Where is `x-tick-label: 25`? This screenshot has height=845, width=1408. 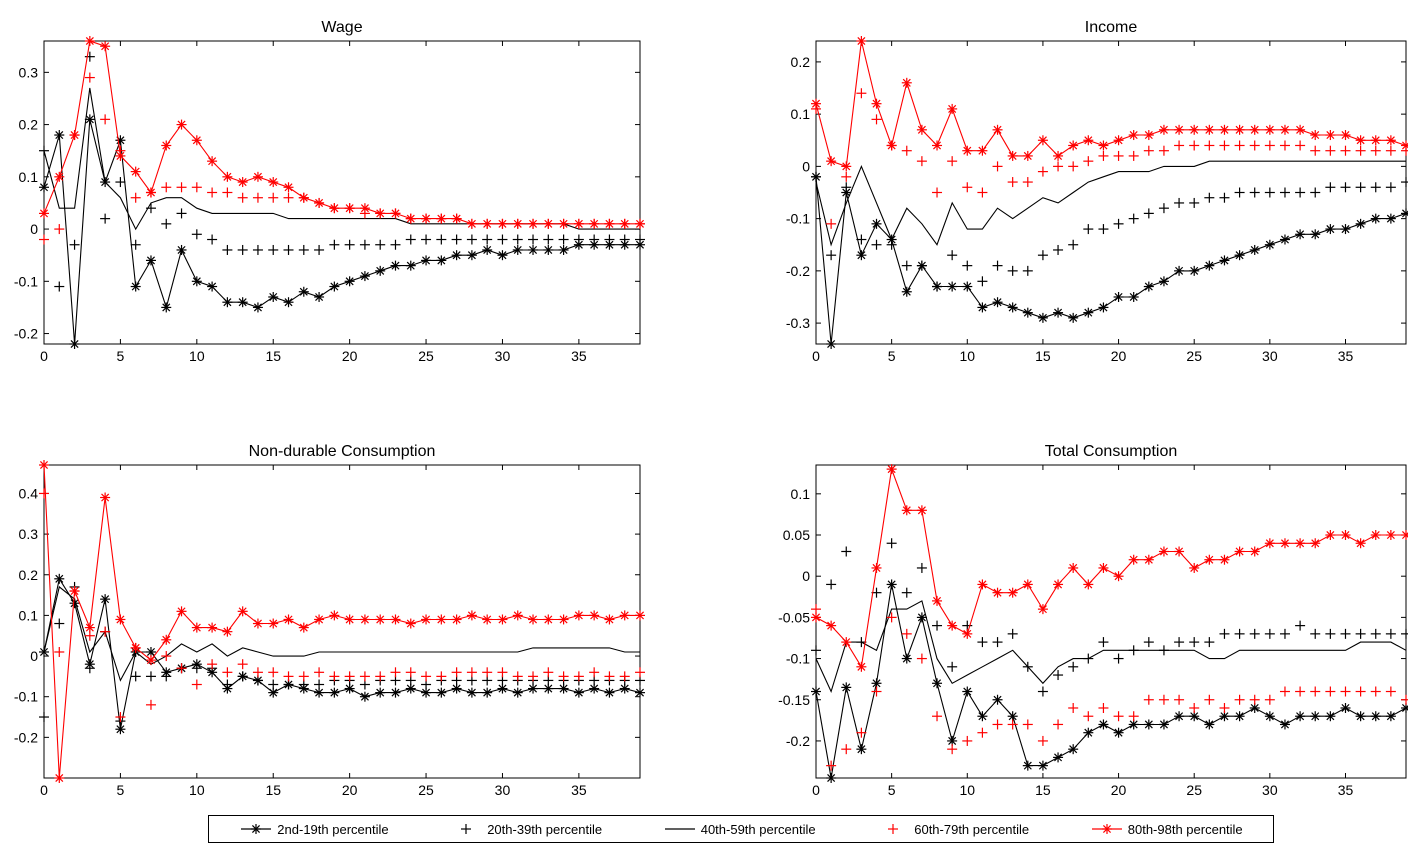 x-tick-label: 25 is located at coordinates (1194, 356).